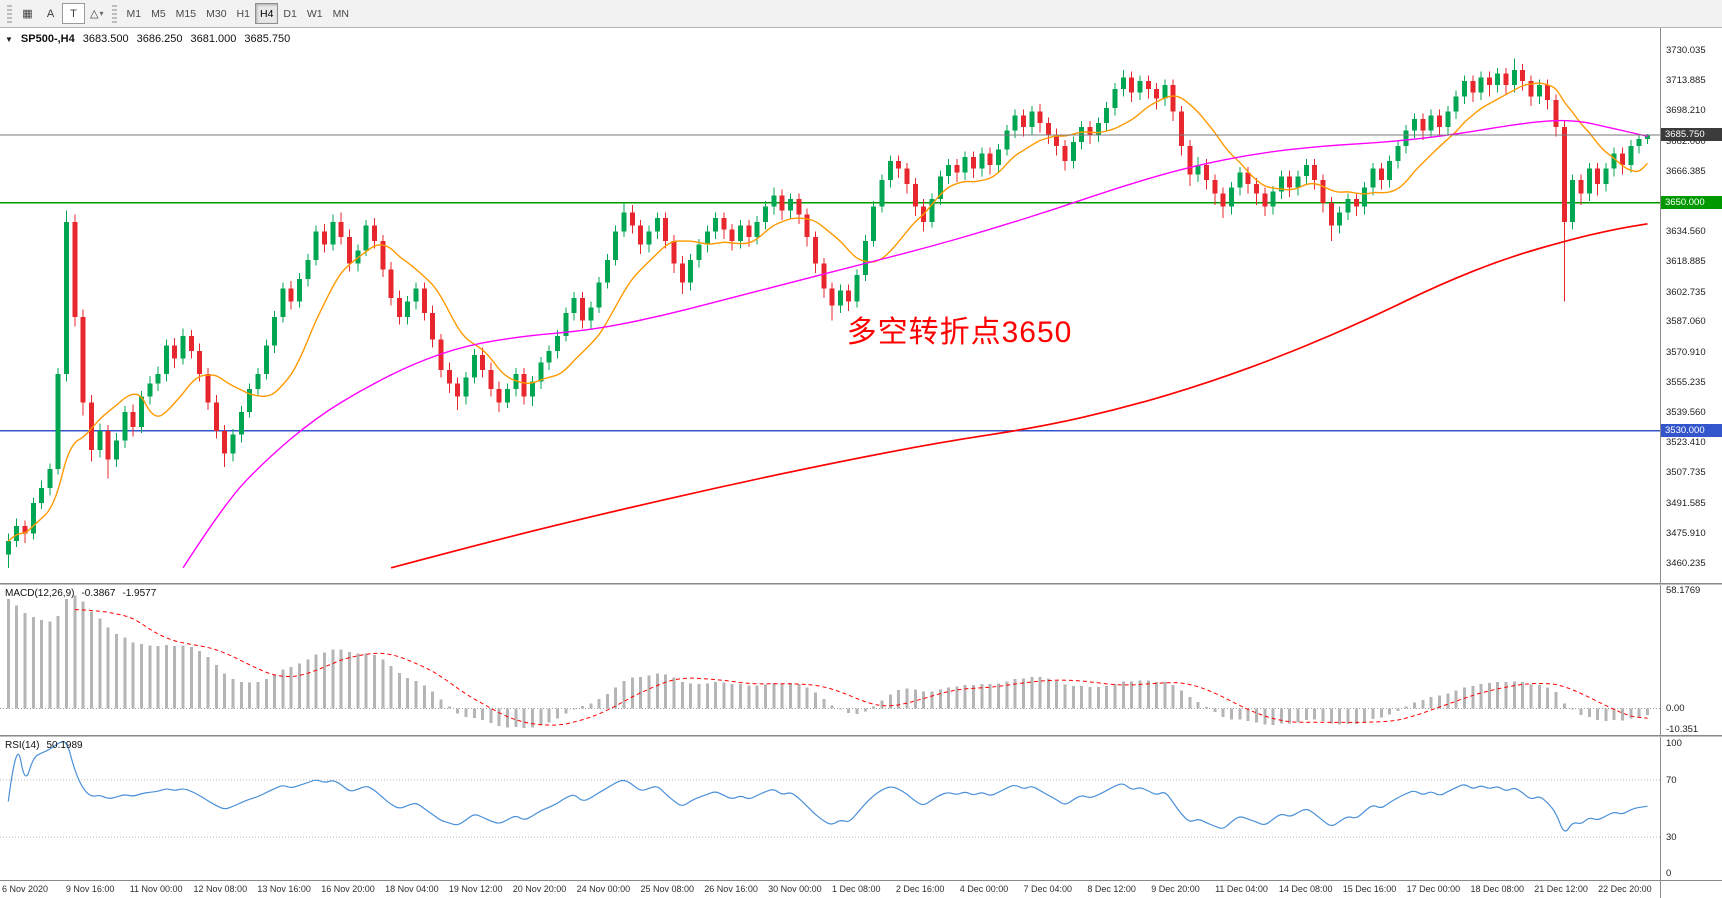  What do you see at coordinates (1671, 838) in the screenshot?
I see `rsi-axis-tick: 30` at bounding box center [1671, 838].